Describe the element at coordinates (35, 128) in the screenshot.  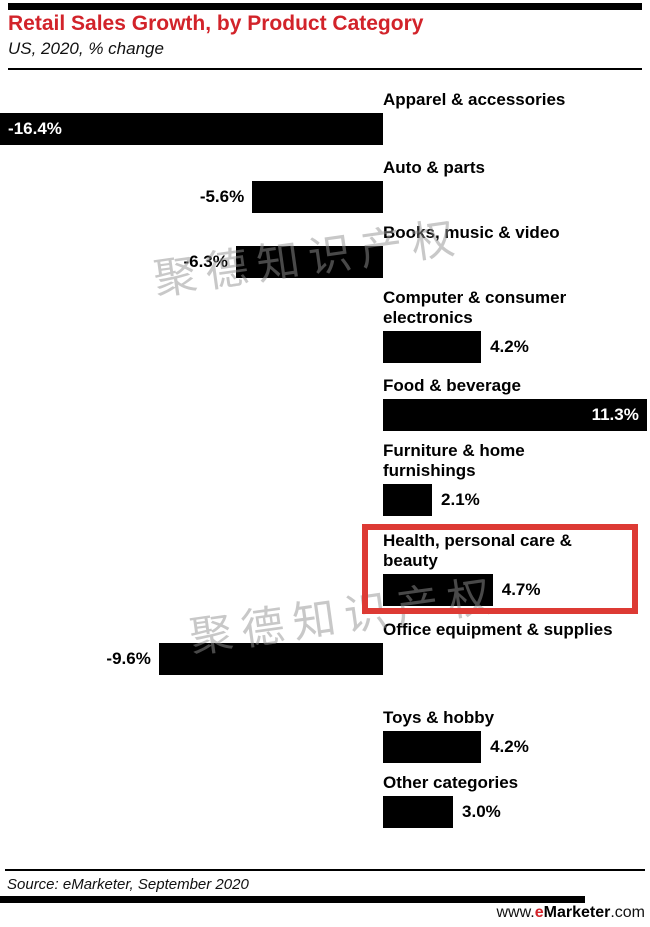
I see `bar-value-label: -16.4%` at that location.